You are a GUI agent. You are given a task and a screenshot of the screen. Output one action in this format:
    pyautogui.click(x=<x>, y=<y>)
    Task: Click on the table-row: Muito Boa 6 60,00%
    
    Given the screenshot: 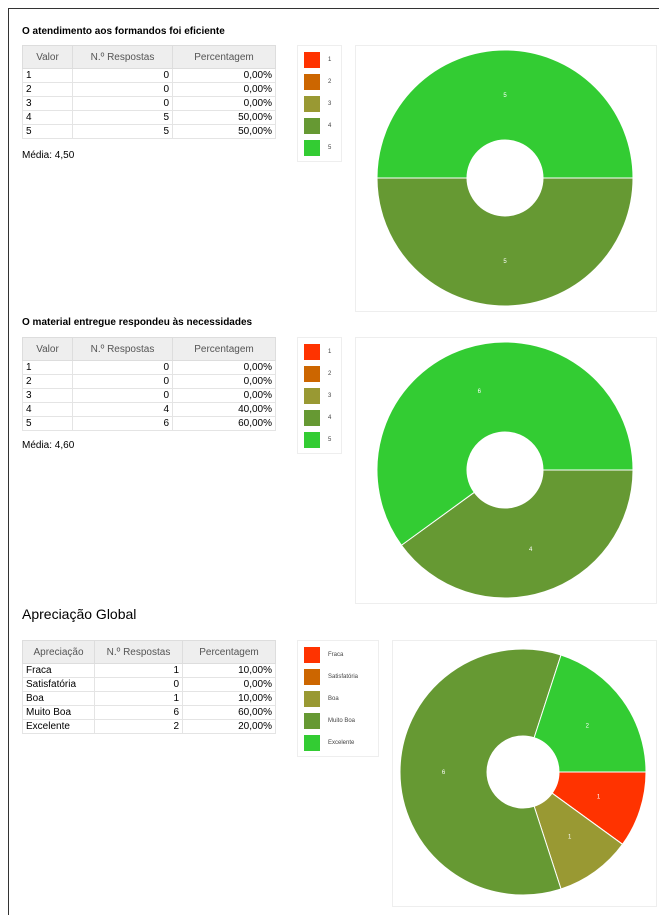 What is the action you would take?
    pyautogui.click(x=149, y=712)
    